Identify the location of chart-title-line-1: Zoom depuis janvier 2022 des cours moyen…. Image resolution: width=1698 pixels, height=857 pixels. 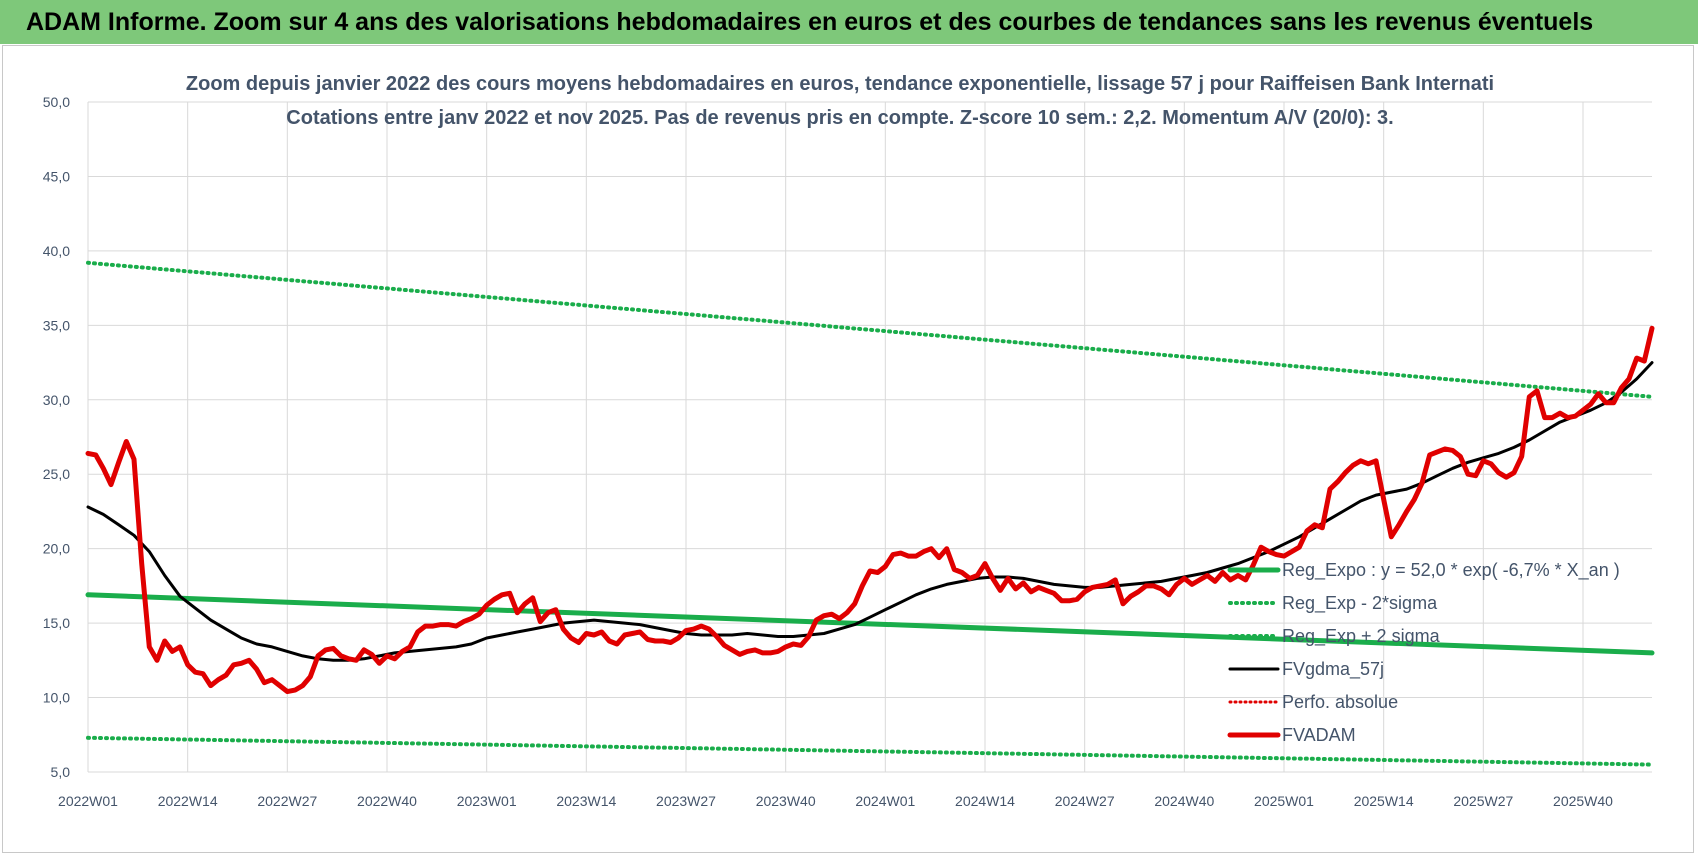
(840, 84).